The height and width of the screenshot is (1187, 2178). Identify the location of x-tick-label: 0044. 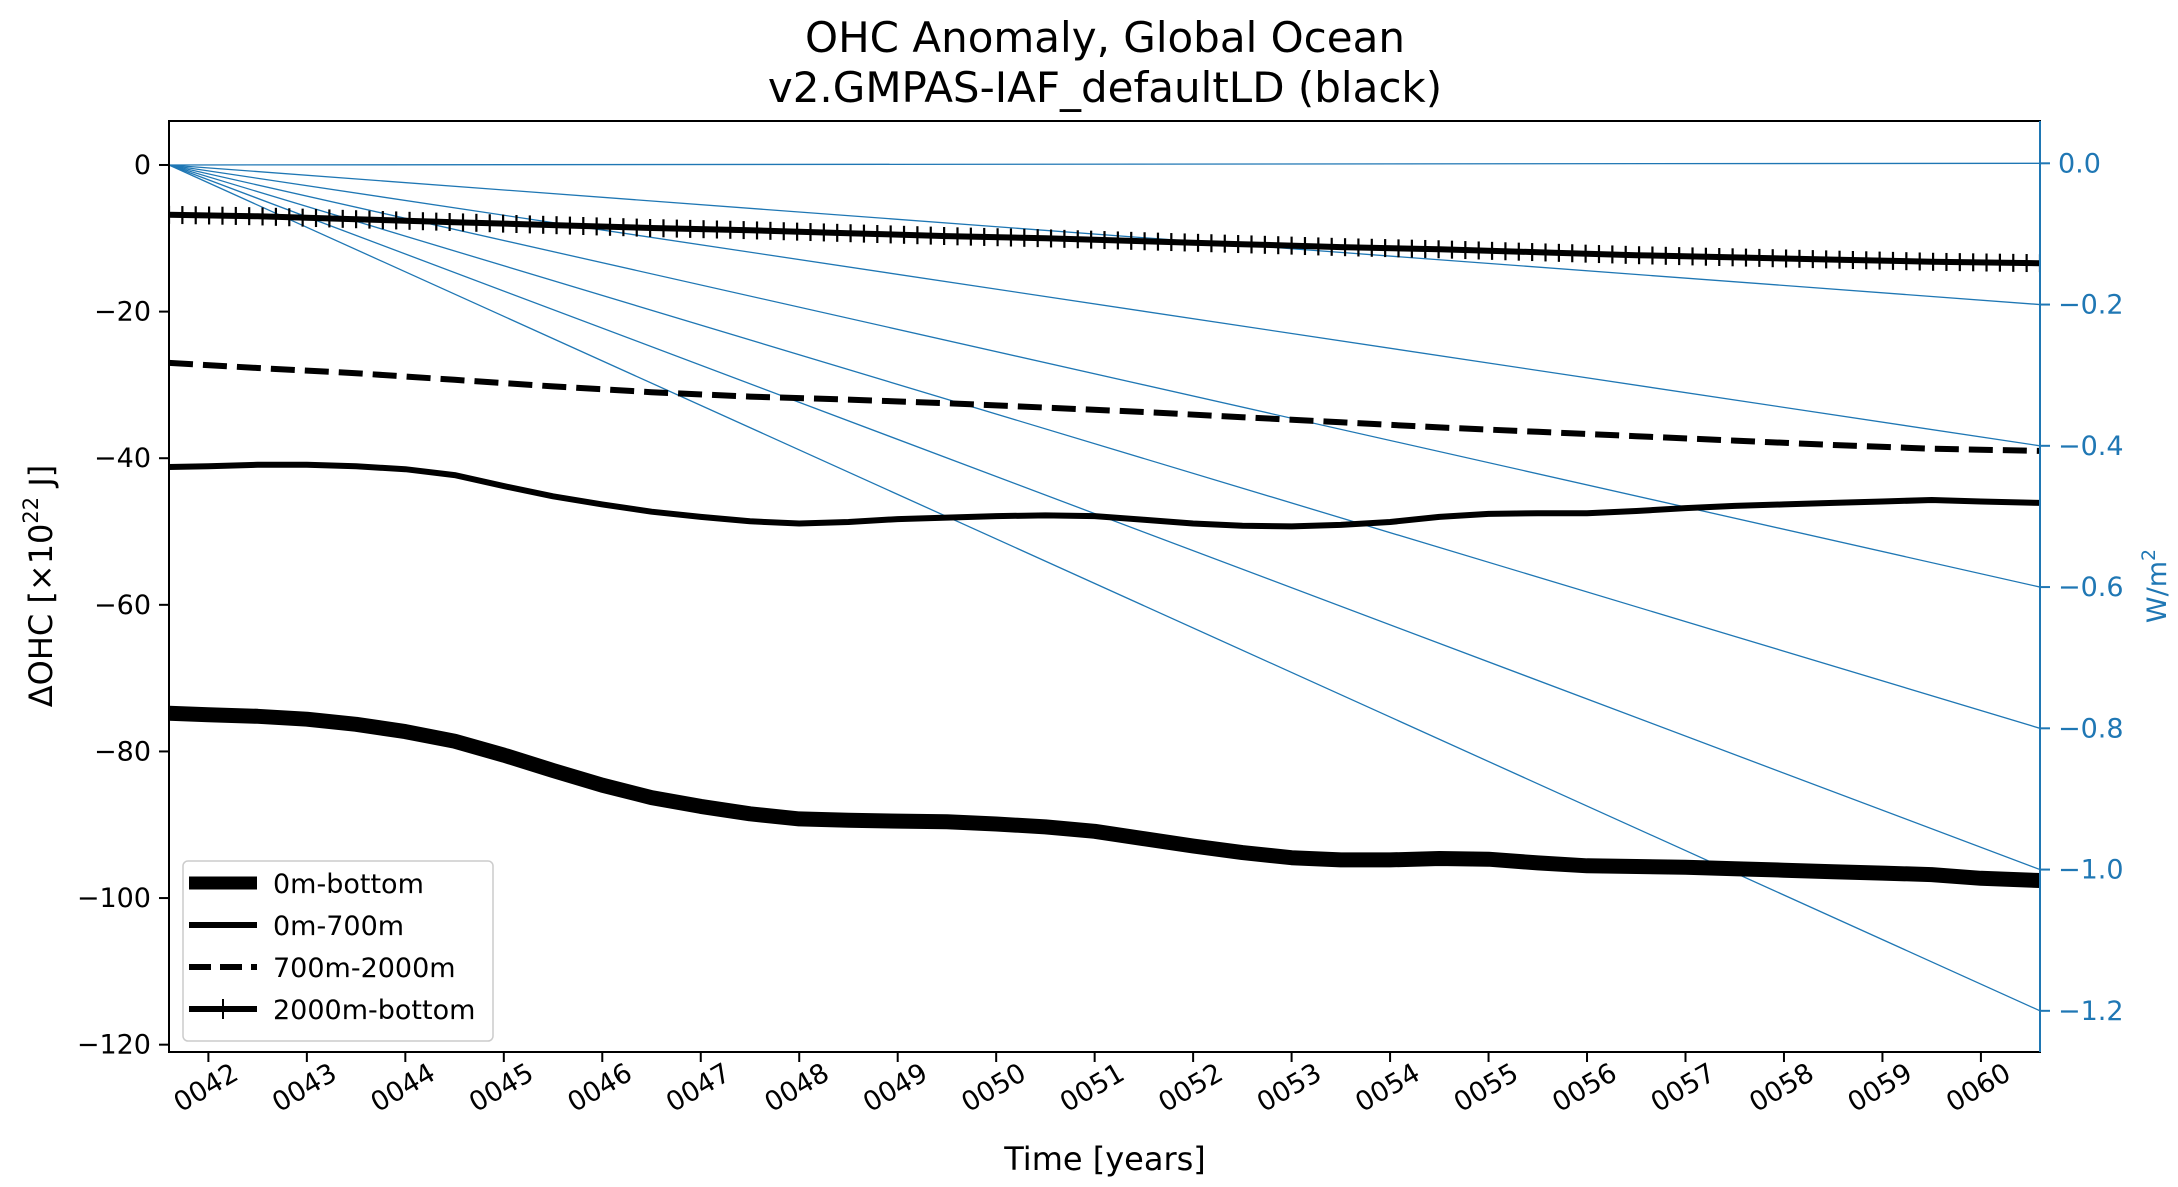
(403, 1087).